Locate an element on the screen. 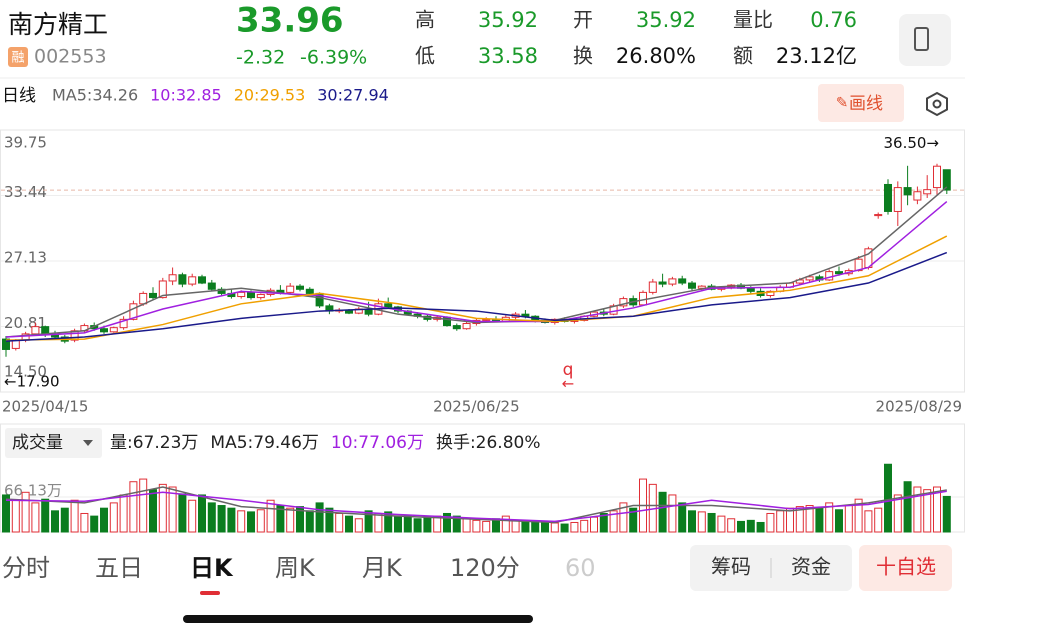 This screenshot has width=1040, height=638. settings-icon is located at coordinates (937, 104).